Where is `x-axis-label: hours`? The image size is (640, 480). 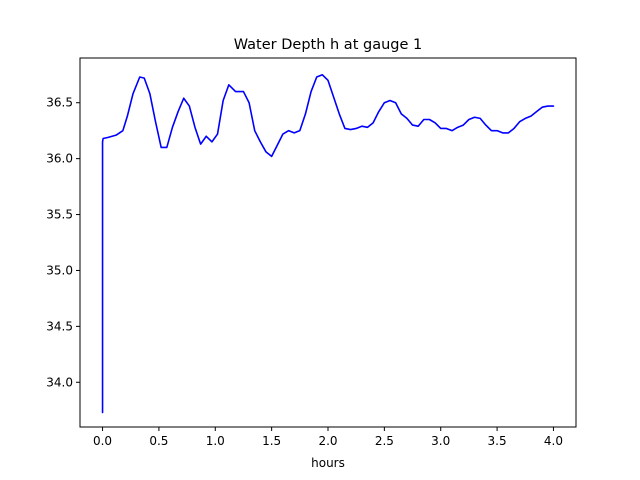
x-axis-label: hours is located at coordinates (328, 463).